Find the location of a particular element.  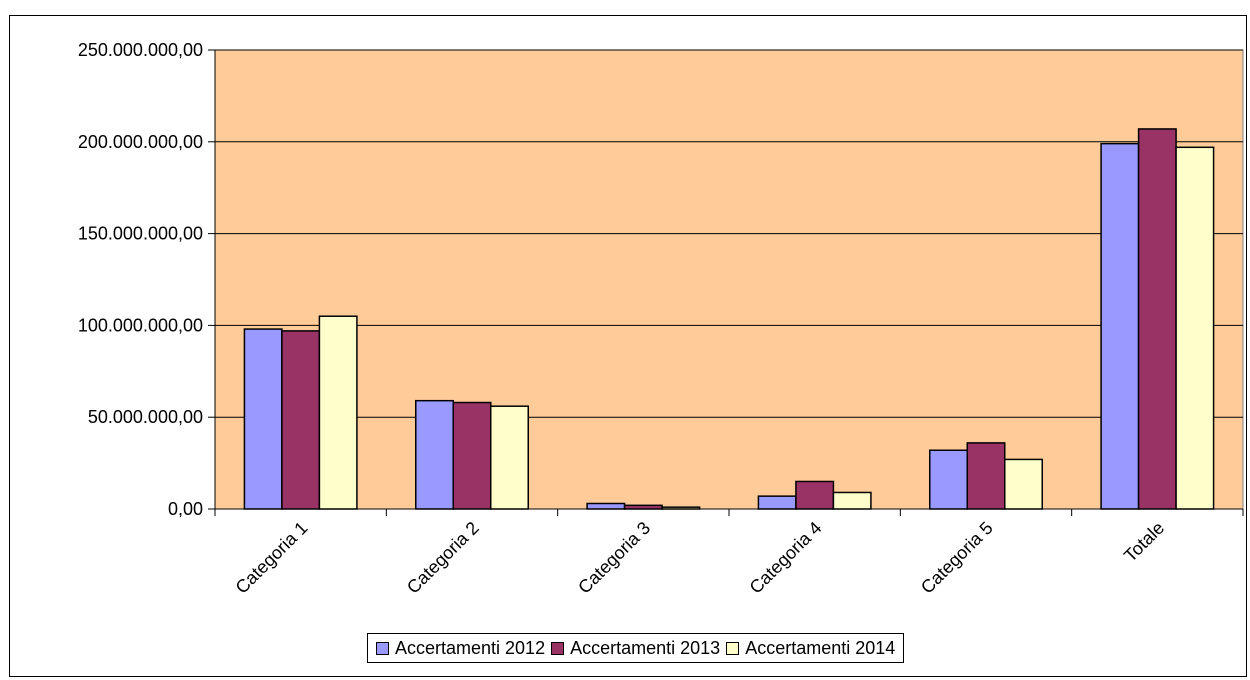

y-tick-label: 250.000.000,00 is located at coordinates (140, 50).